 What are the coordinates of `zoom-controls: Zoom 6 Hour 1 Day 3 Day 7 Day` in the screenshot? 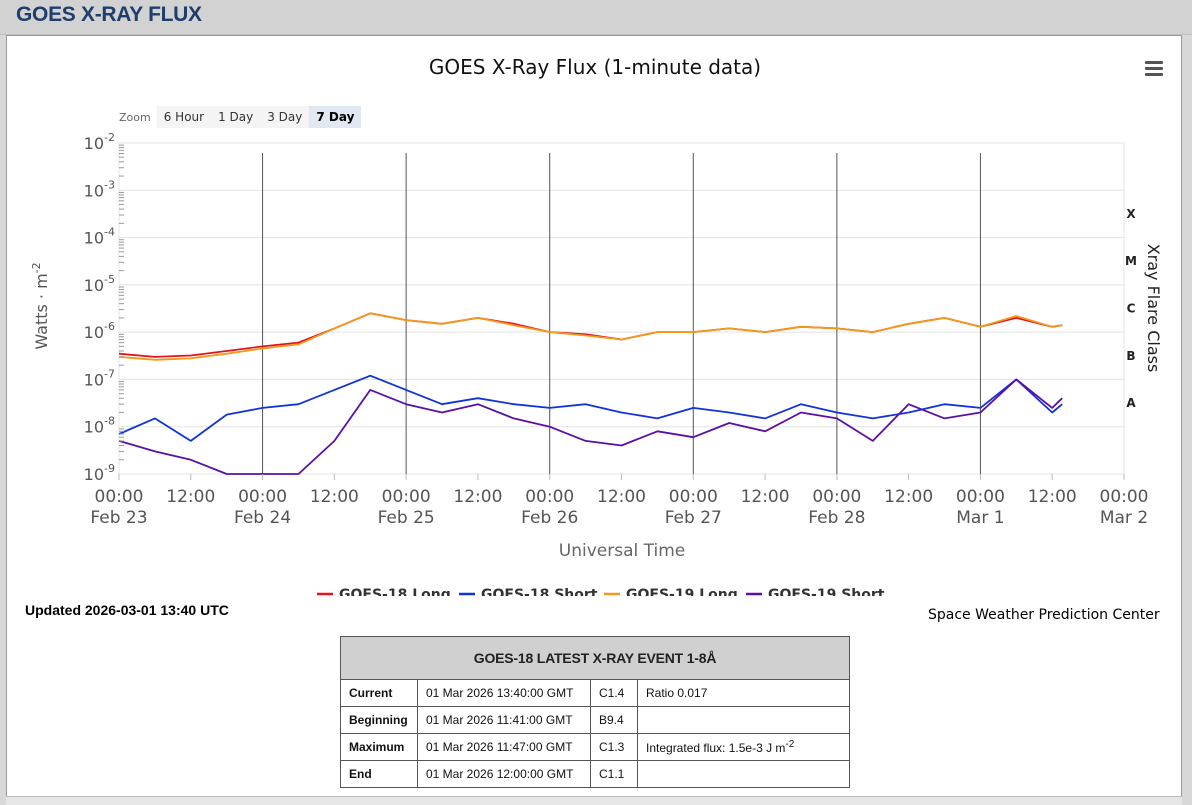 It's located at (240, 117).